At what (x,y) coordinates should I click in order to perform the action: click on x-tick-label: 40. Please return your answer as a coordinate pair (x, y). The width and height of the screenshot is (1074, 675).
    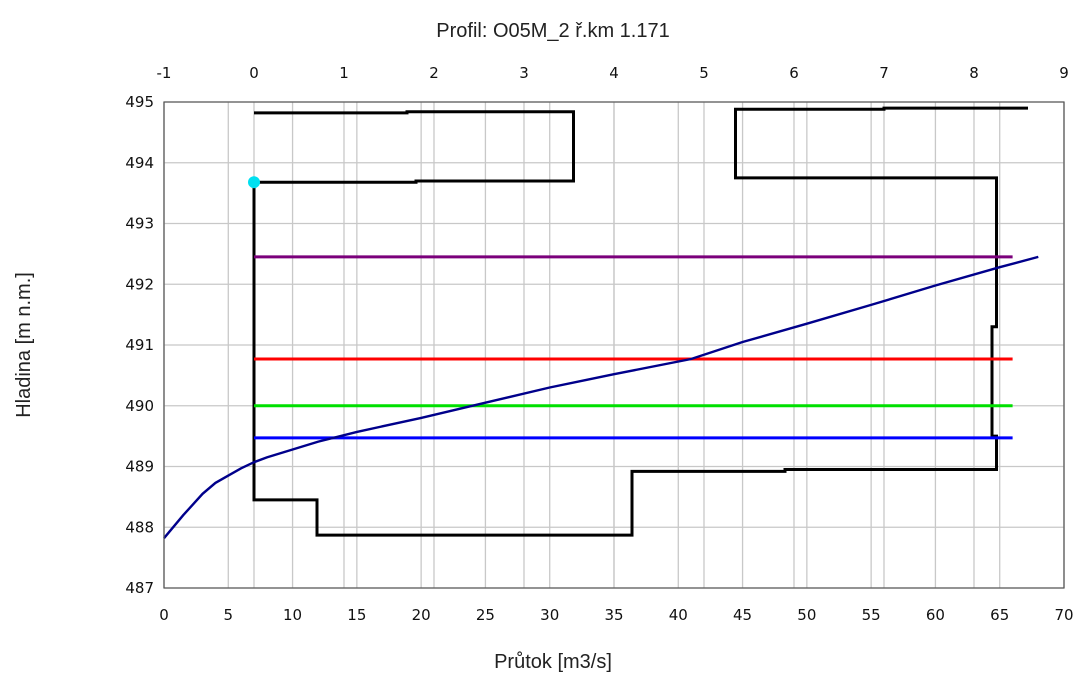
    Looking at the image, I should click on (678, 615).